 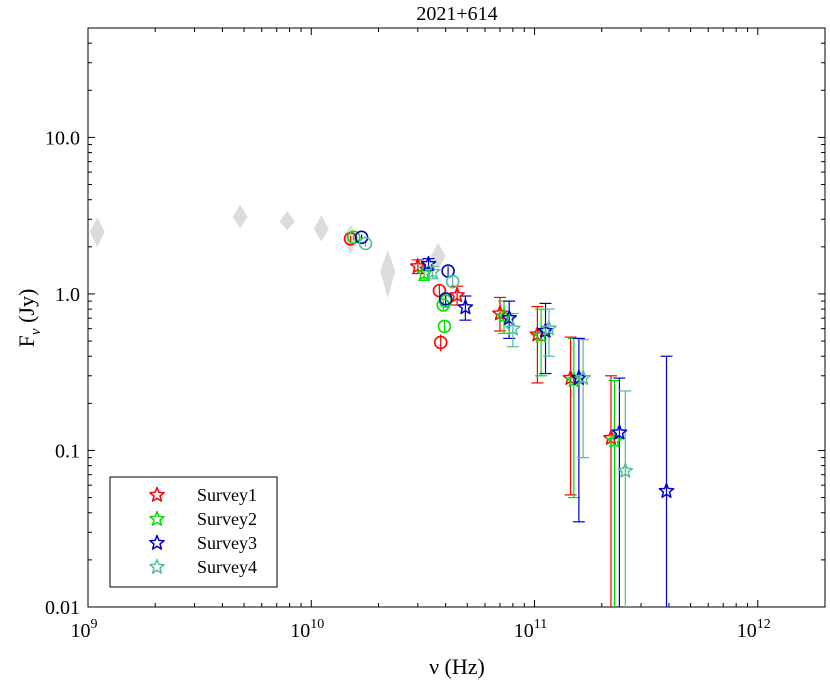 What do you see at coordinates (36, 331) in the screenshot?
I see `y-axis-label-subscript: ν` at bounding box center [36, 331].